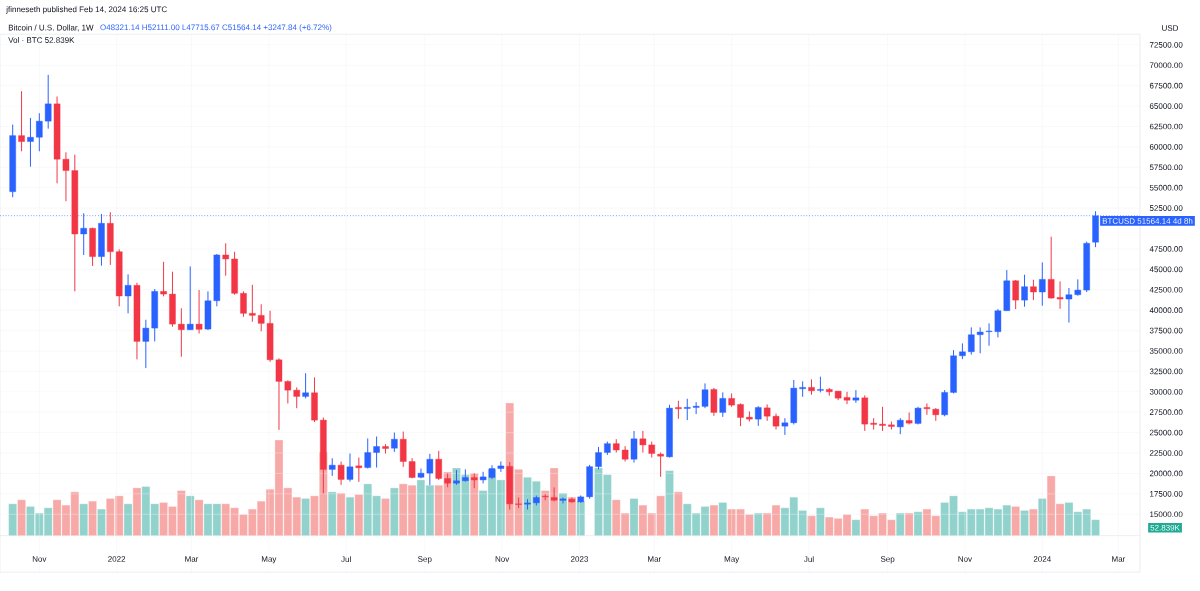 The image size is (1200, 591). I want to click on y-tick-label: 67500.00, so click(1166, 85).